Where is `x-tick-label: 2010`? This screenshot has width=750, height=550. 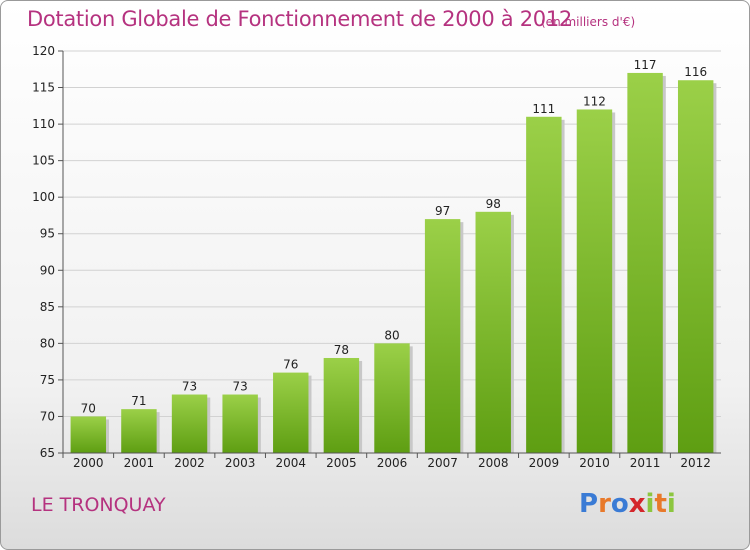
x-tick-label: 2010 is located at coordinates (594, 463).